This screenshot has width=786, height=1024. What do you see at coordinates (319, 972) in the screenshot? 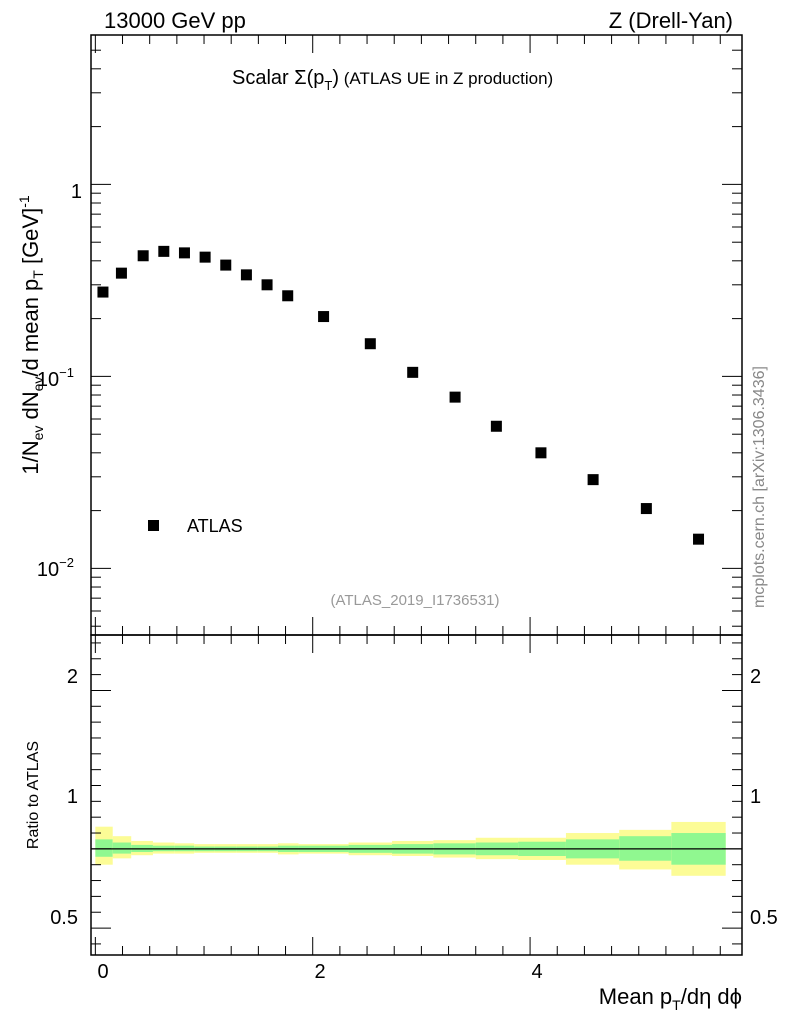
I see `x-tick-label-2: 2` at bounding box center [319, 972].